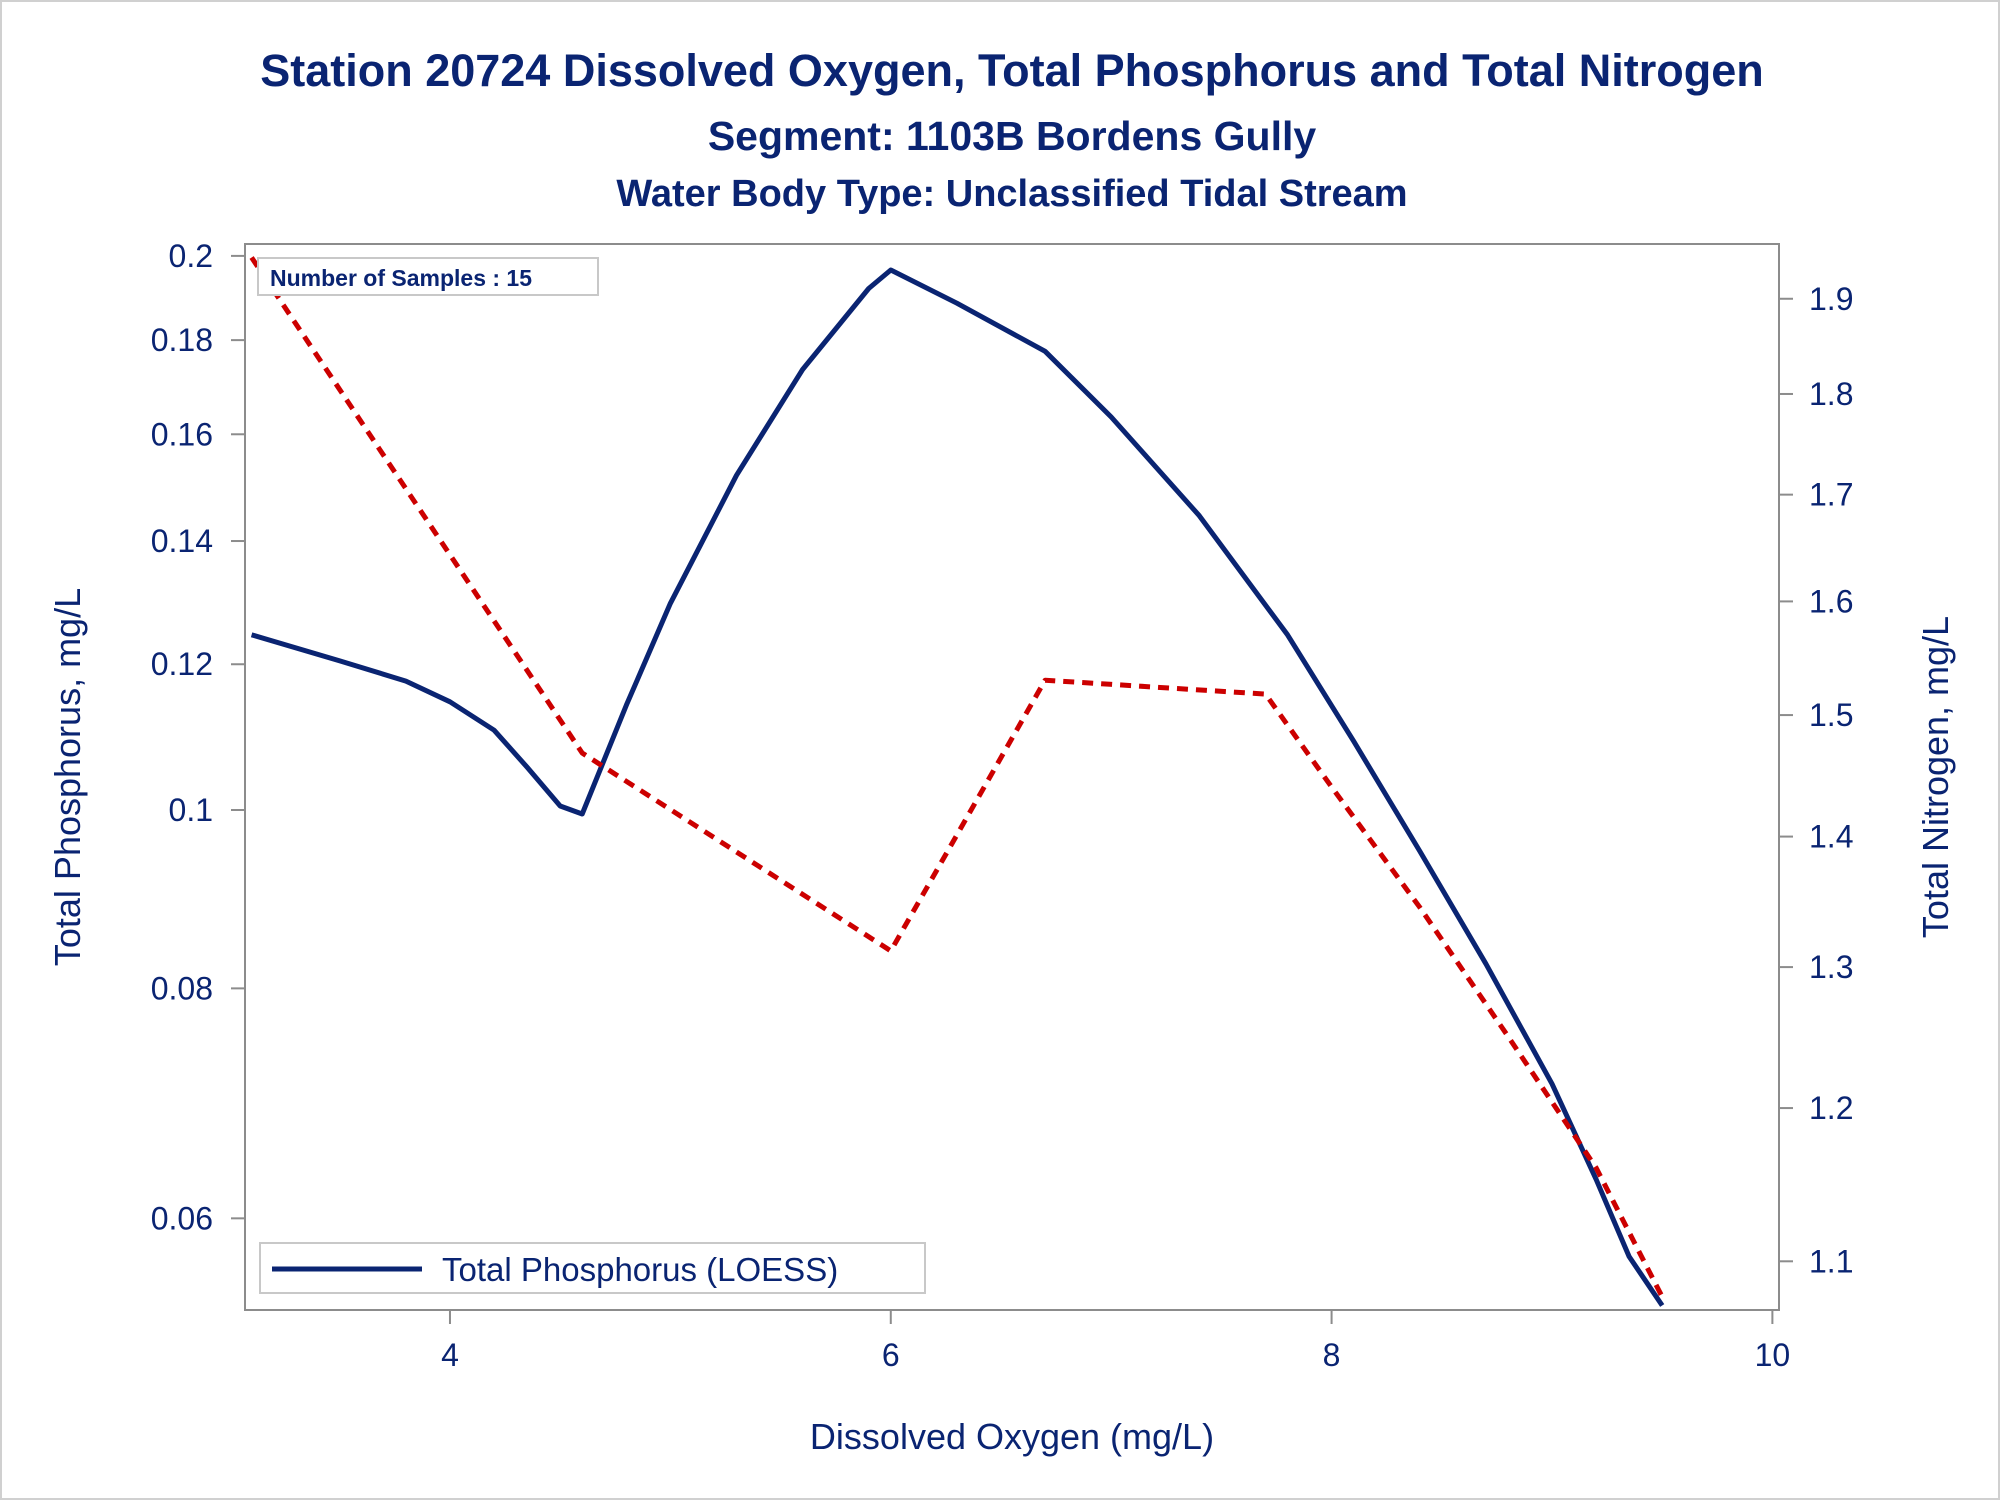 This screenshot has height=1503, width=2000. I want to click on x-tick-label: 6, so click(891, 1355).